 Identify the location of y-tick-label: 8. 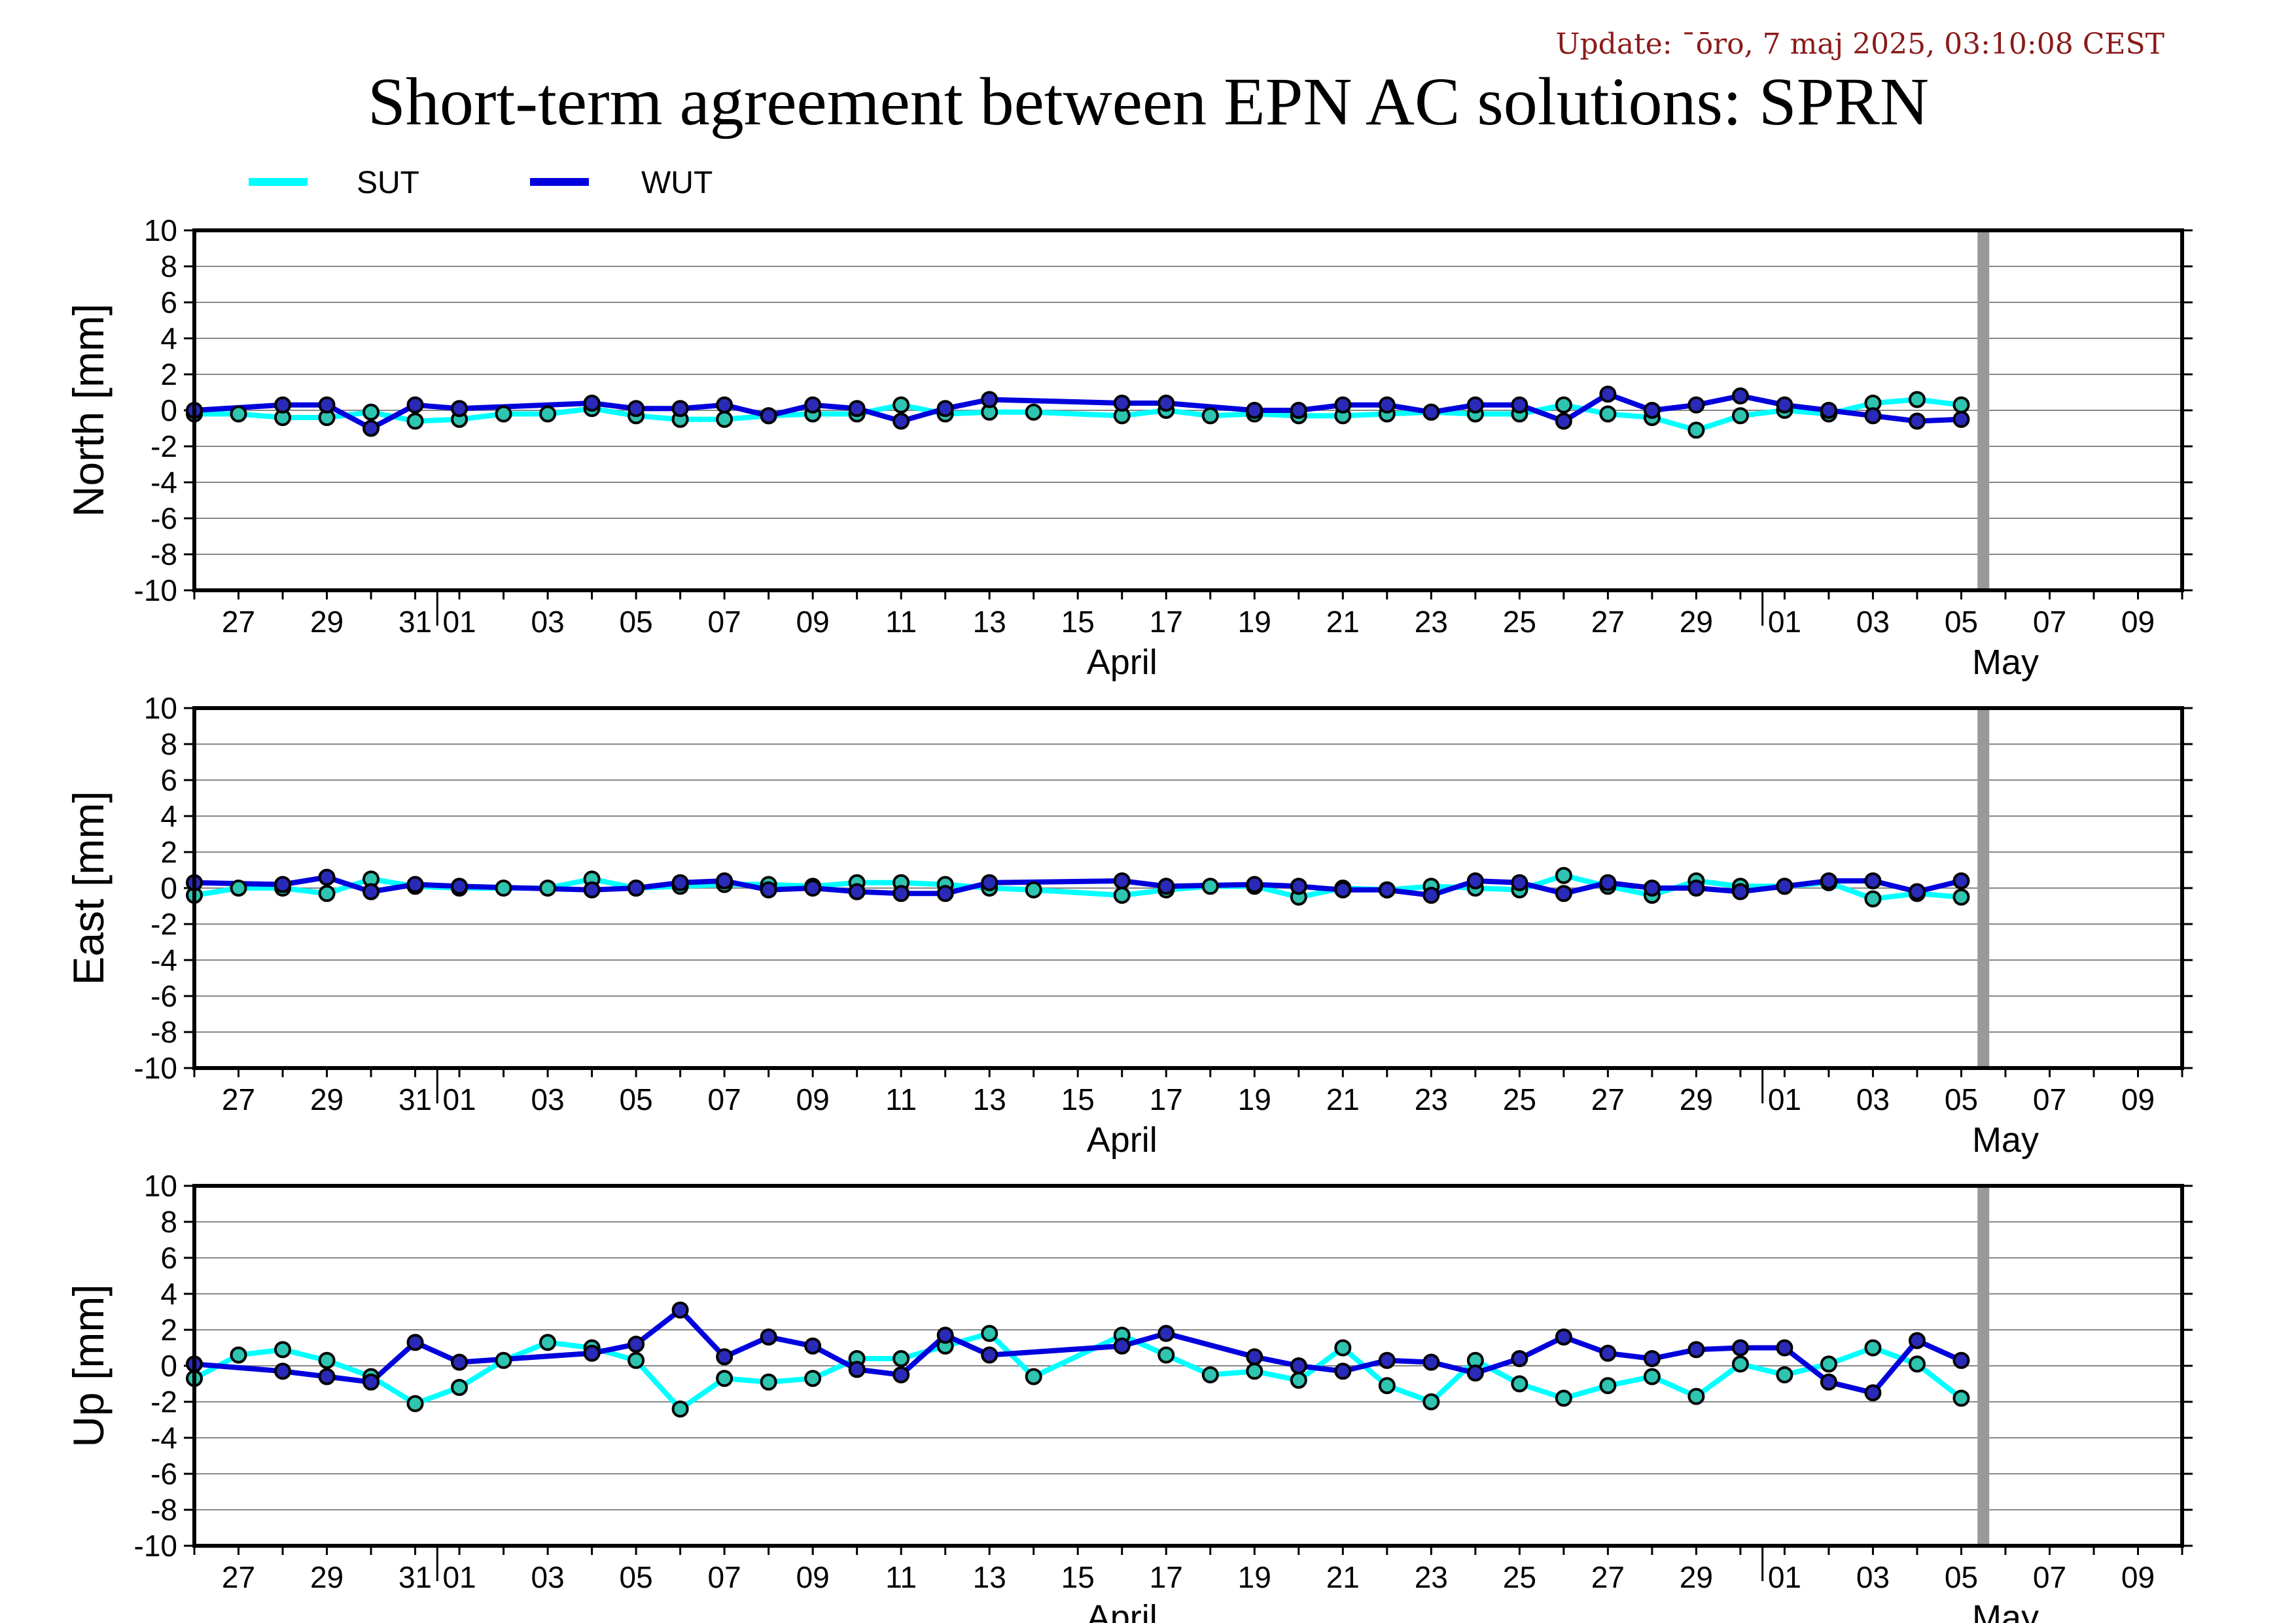
(168, 266).